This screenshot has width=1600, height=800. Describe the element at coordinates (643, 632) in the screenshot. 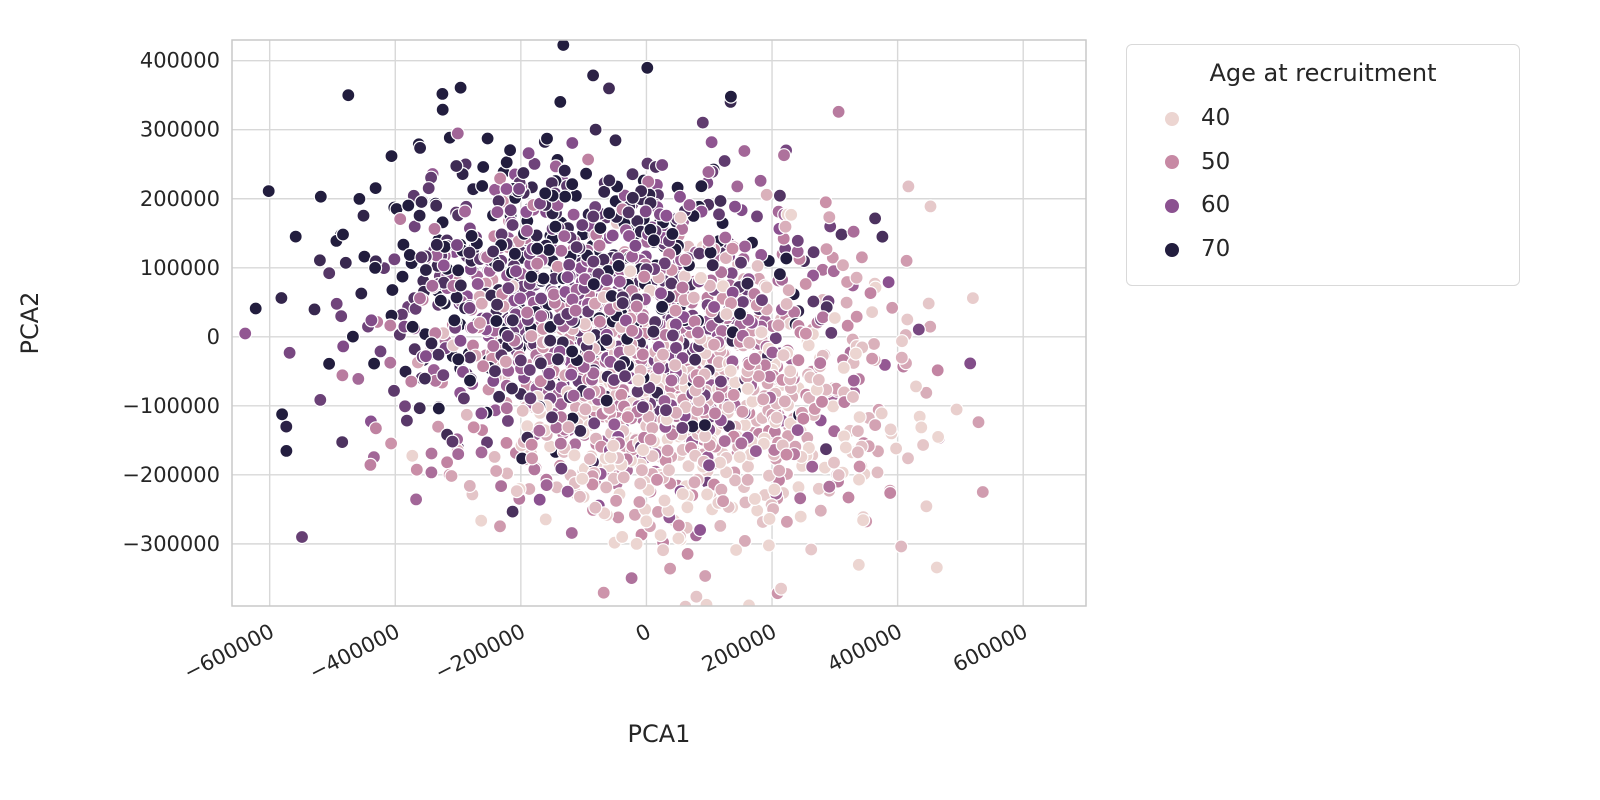

I see `x-tick-label: 0` at that location.